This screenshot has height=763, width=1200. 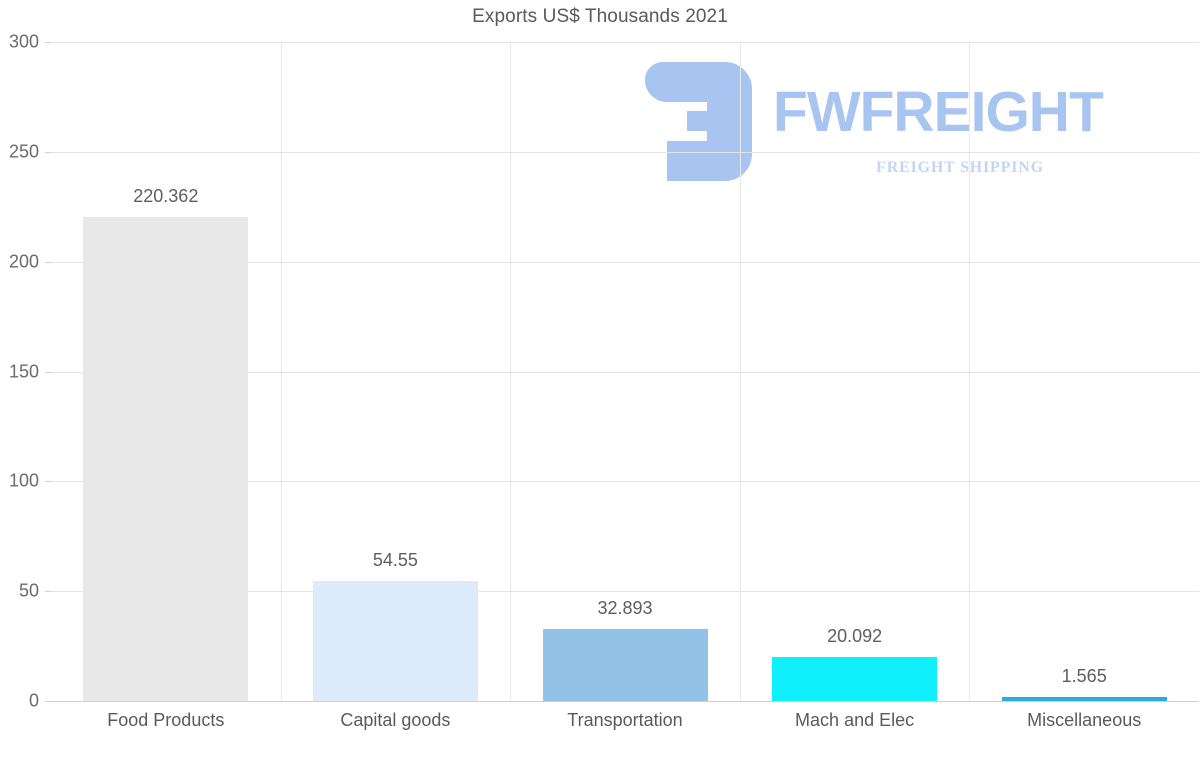 I want to click on x-tick-label: Food Products, so click(x=166, y=720).